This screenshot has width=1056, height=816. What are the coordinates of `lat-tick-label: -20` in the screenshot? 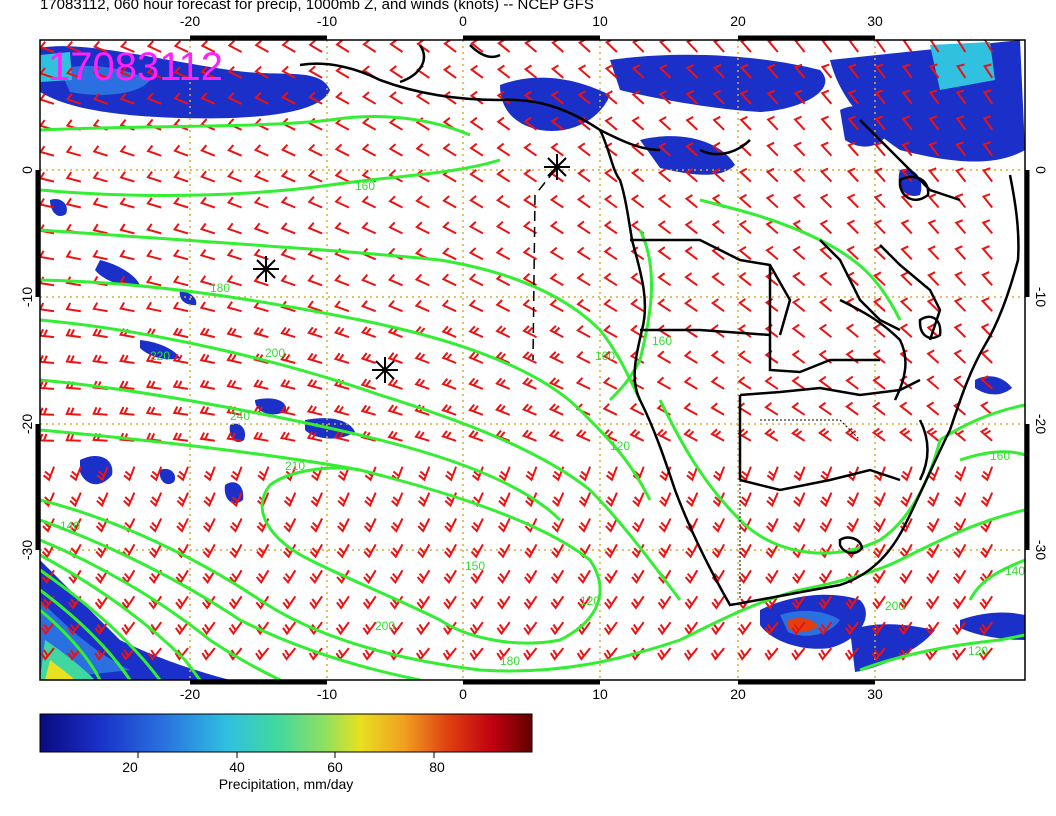 It's located at (27, 424).